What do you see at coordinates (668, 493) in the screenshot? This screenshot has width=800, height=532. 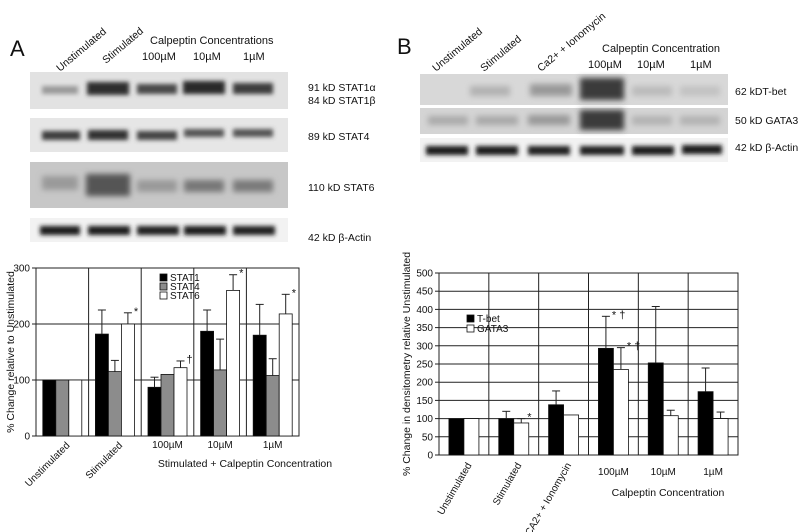 I see `x-axis-title: Calpeptin Concentration` at bounding box center [668, 493].